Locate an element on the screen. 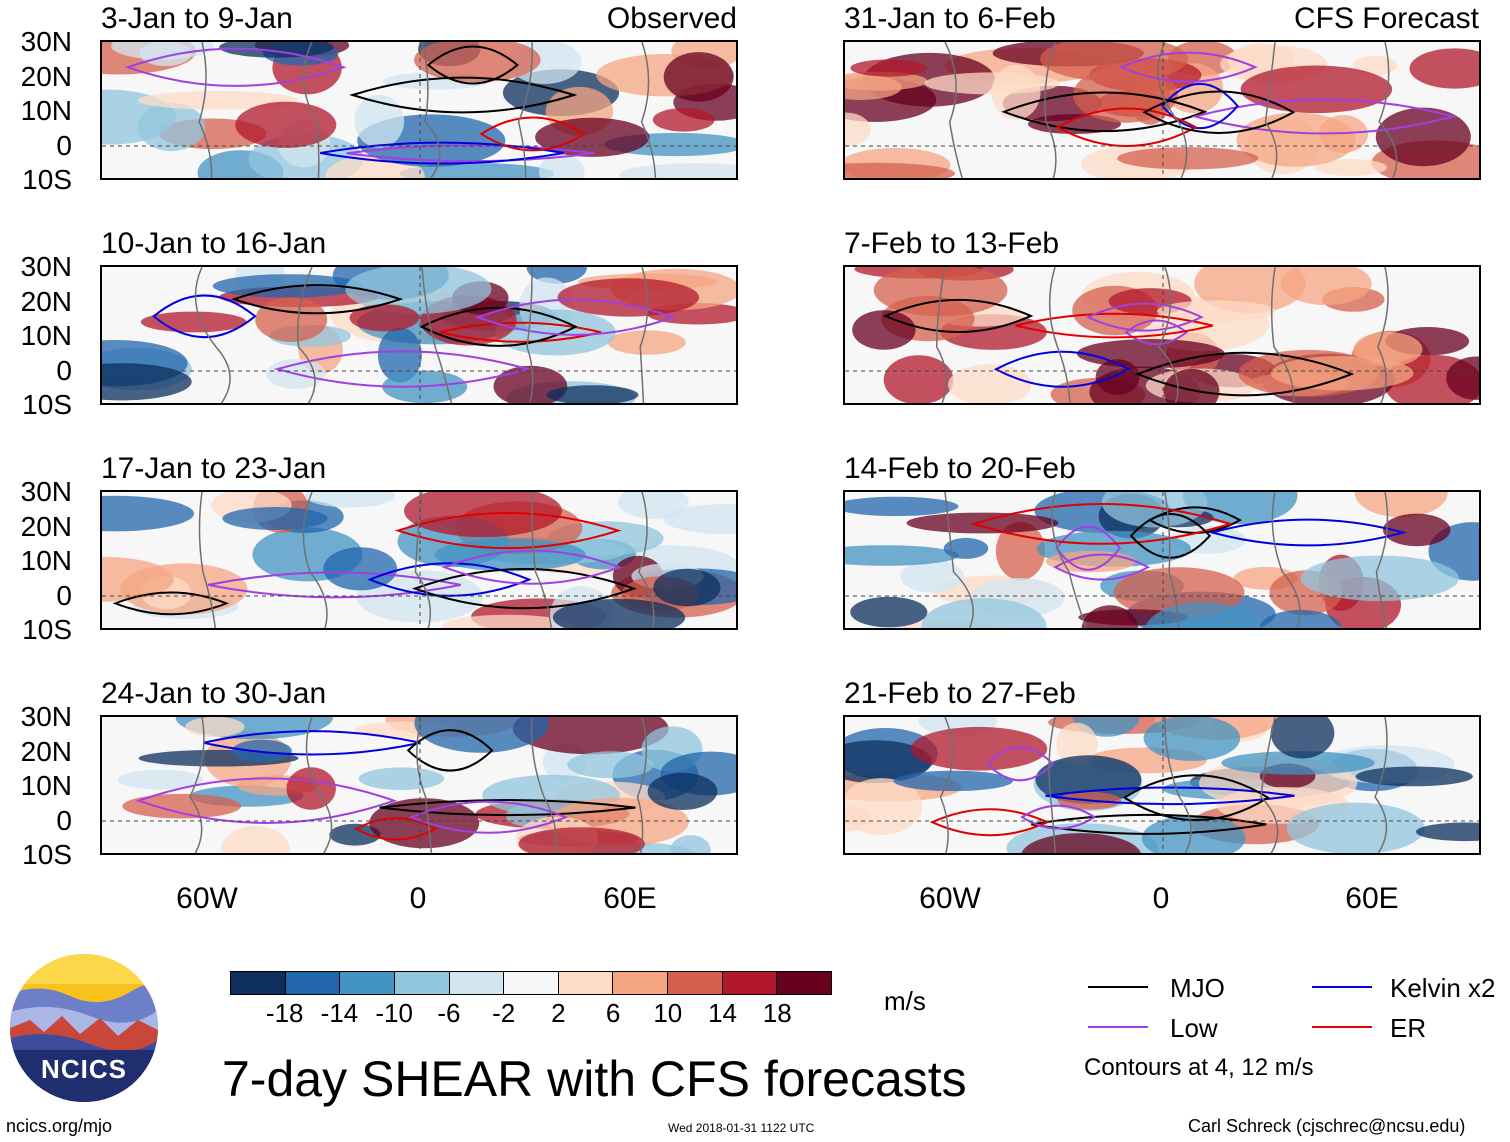 Image resolution: width=1510 pixels, height=1142 pixels. lon-label-60e-left: 60E is located at coordinates (630, 898).